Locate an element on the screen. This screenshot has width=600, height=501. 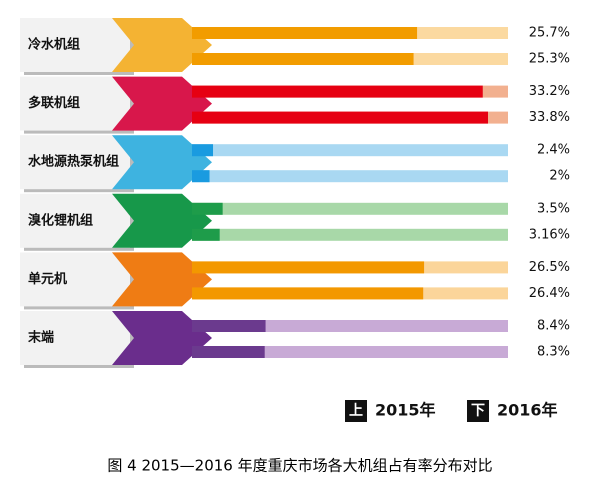
value-label: 2.4% is located at coordinates (553, 150).